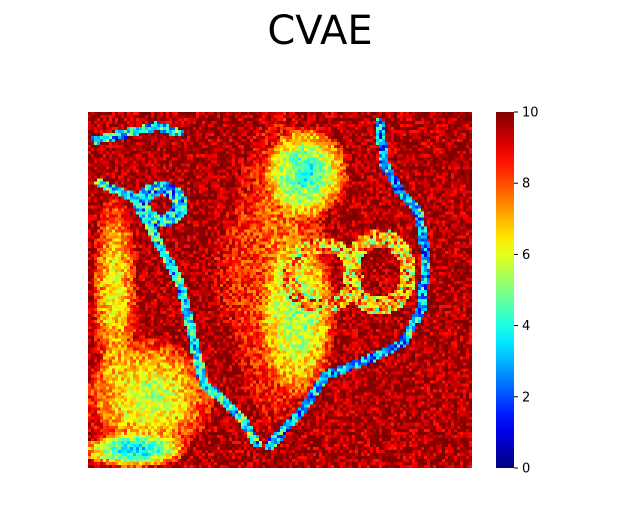 Image resolution: width=640 pixels, height=531 pixels. What do you see at coordinates (530, 113) in the screenshot?
I see `colorbar-tick-label: 10` at bounding box center [530, 113].